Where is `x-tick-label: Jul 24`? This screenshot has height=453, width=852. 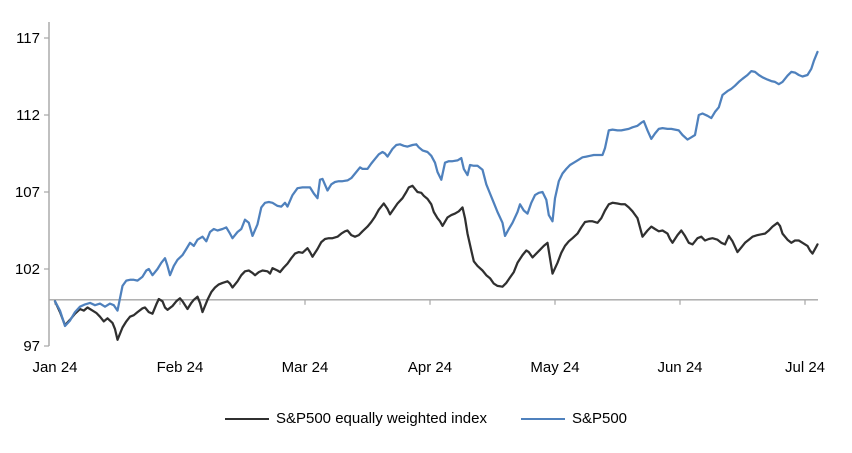 x-tick-label: Jul 24 is located at coordinates (805, 367).